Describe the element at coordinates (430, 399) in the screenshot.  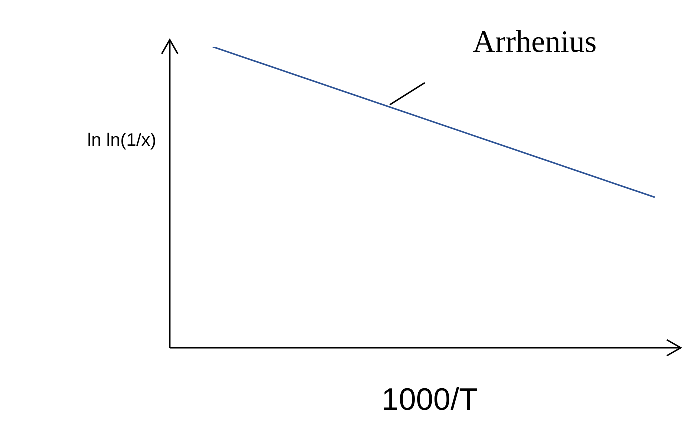
I see `x-axis-title: 1000/T` at that location.